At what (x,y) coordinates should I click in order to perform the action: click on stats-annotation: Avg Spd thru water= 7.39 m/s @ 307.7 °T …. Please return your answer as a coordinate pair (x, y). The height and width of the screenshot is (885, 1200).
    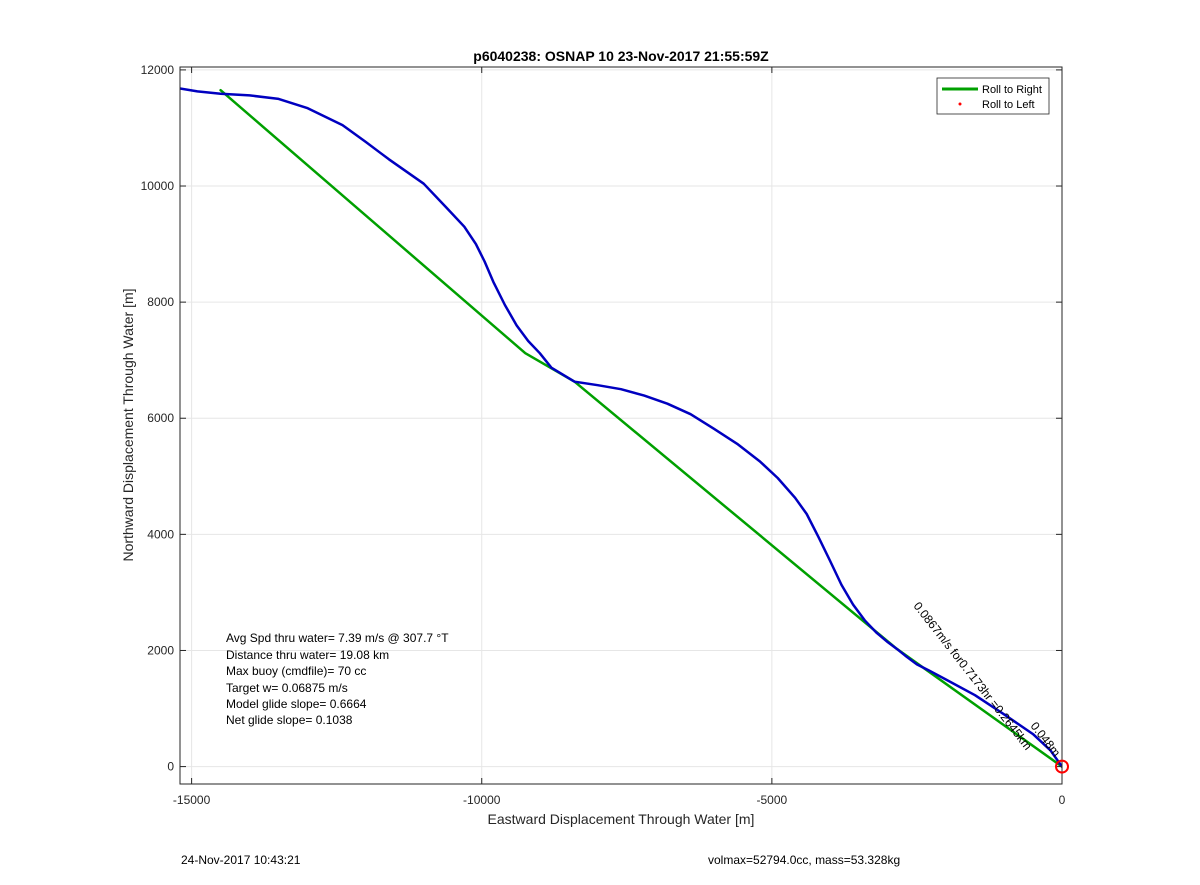
    Looking at the image, I should click on (337, 679).